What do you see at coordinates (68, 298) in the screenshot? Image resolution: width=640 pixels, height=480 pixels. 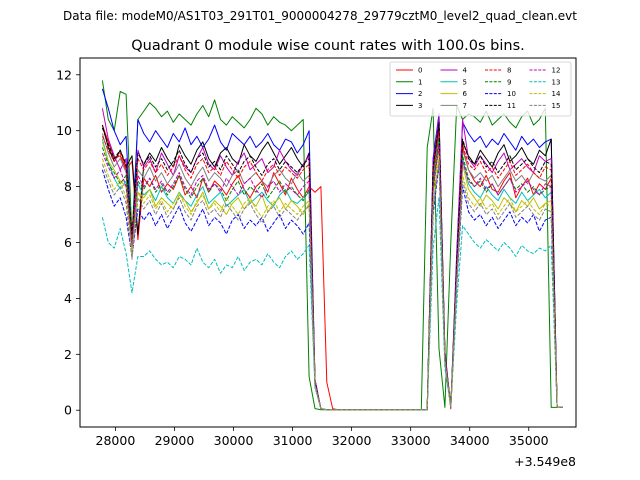 I see `y-tick-label: 4` at bounding box center [68, 298].